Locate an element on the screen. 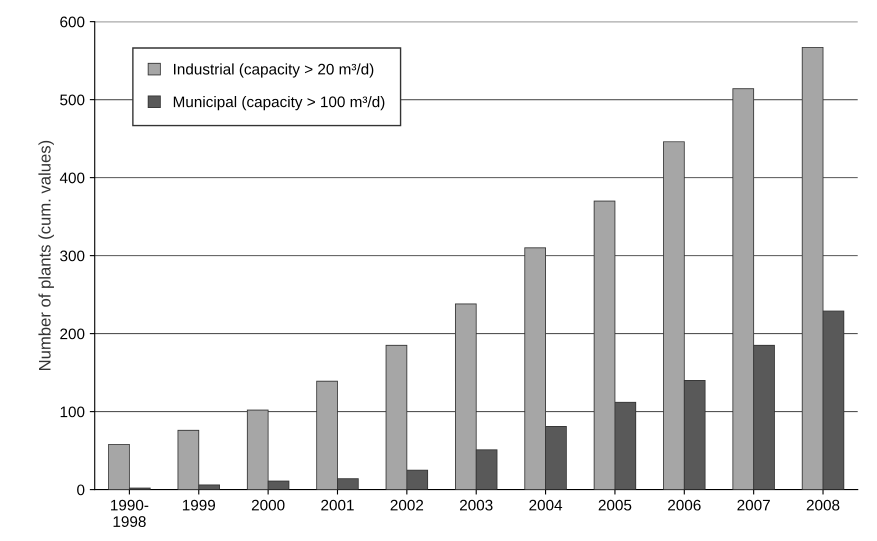 The height and width of the screenshot is (541, 877). y-tick-label: 0 is located at coordinates (80, 490).